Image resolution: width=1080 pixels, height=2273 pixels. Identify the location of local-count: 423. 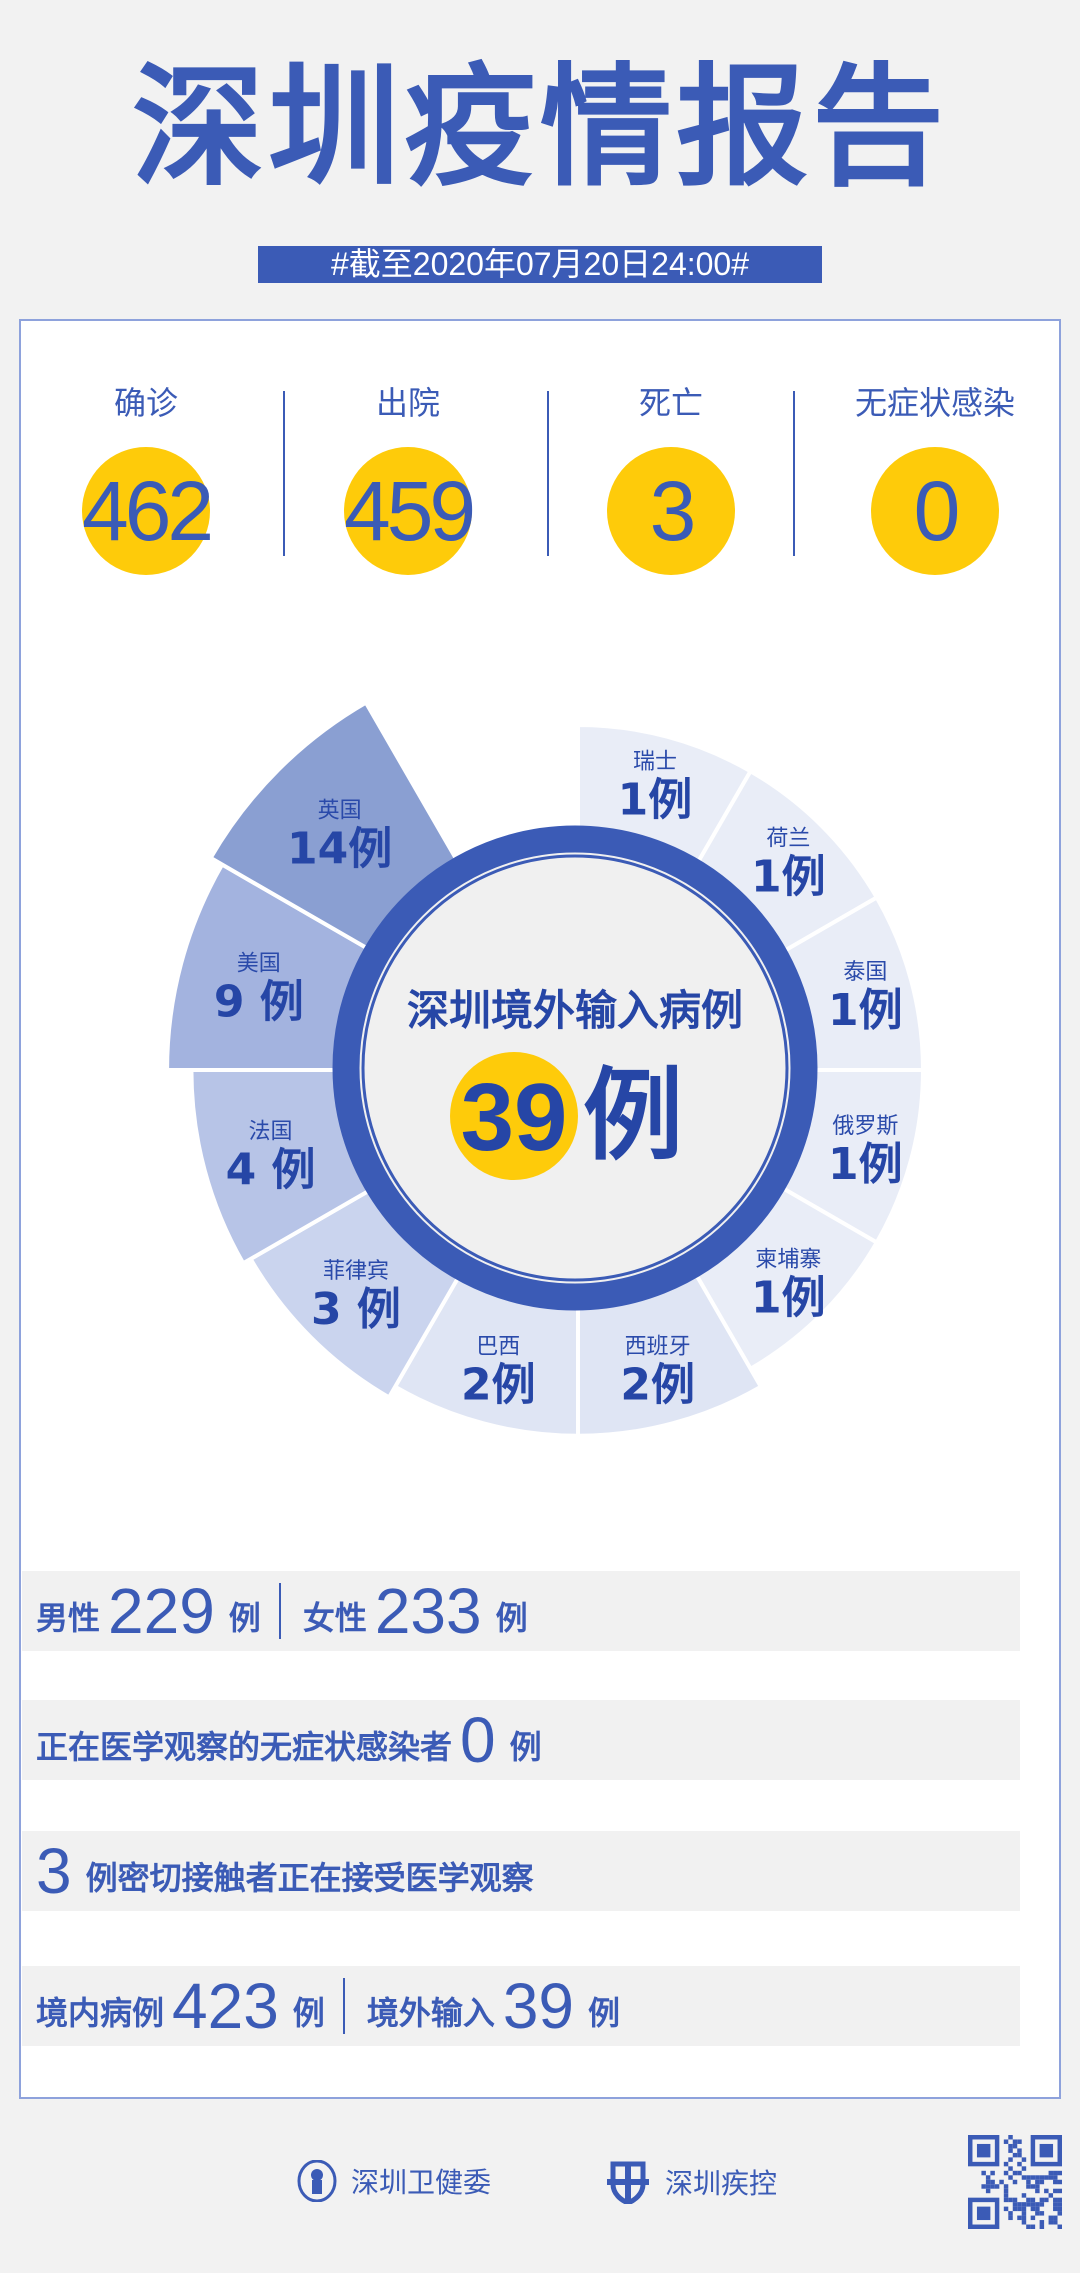
(225, 2006).